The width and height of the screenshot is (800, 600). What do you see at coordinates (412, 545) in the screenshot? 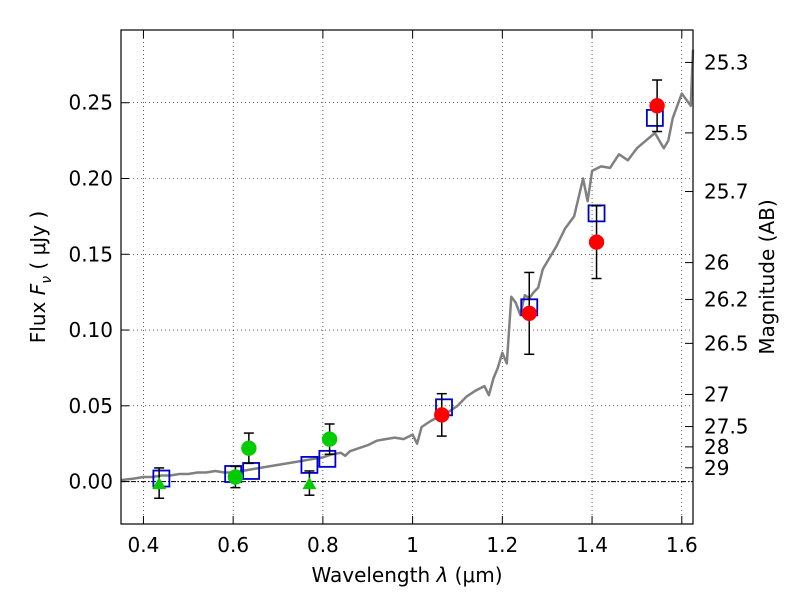
I see `x-tick-label: 1` at bounding box center [412, 545].